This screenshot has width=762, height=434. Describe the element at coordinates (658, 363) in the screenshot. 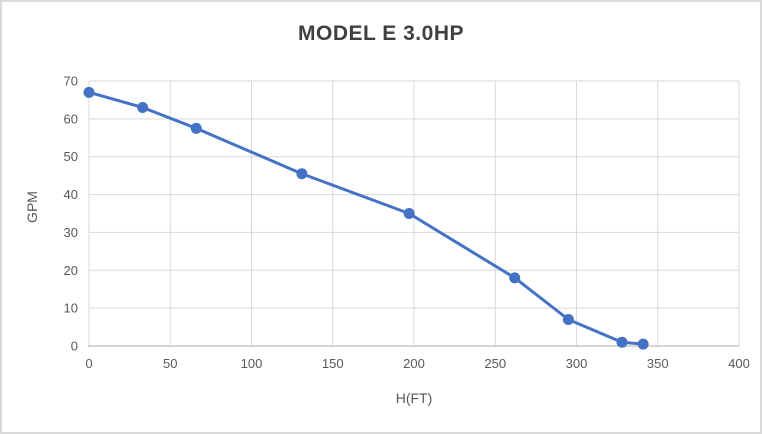

I see `x-tick-label: 350` at that location.